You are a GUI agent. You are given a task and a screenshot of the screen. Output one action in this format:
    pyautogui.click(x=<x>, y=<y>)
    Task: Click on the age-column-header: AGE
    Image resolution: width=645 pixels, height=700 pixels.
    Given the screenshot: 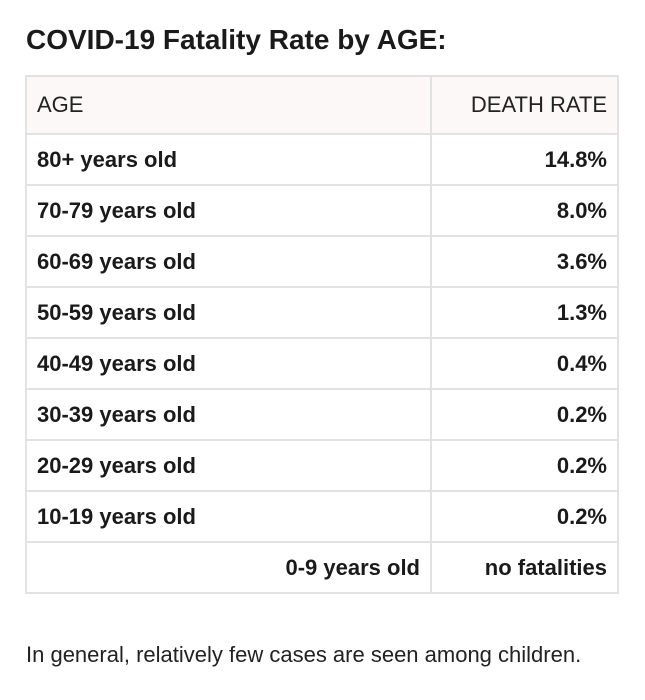 What is the action you would take?
    pyautogui.click(x=228, y=105)
    